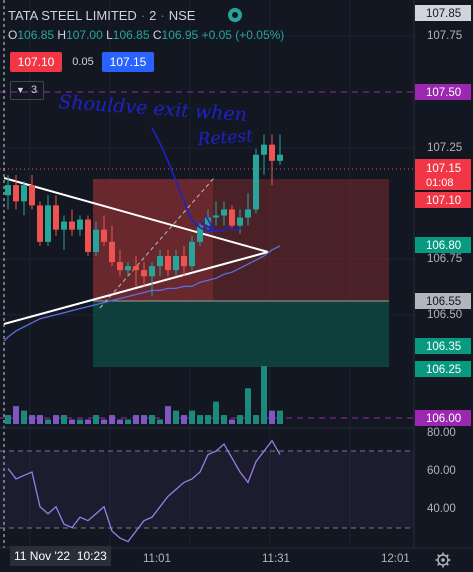 This screenshot has width=473, height=572. Describe the element at coordinates (443, 301) in the screenshot. I see `price-label-level-low-bg` at that location.